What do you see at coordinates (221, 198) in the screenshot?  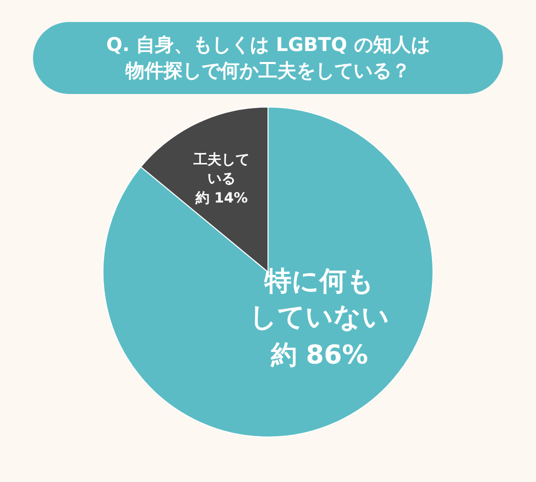 I see `data-label: 約 14%` at bounding box center [221, 198].